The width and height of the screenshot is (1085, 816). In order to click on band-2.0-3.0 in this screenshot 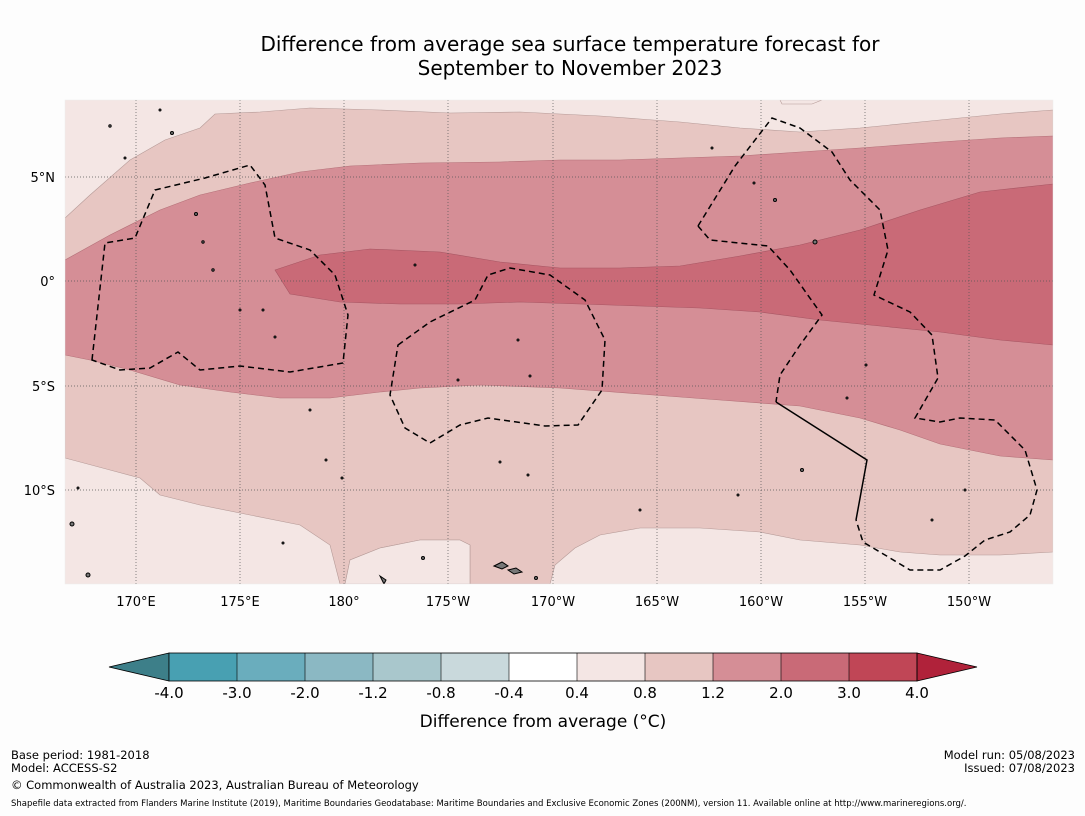, I will do `click(663, 264)`.